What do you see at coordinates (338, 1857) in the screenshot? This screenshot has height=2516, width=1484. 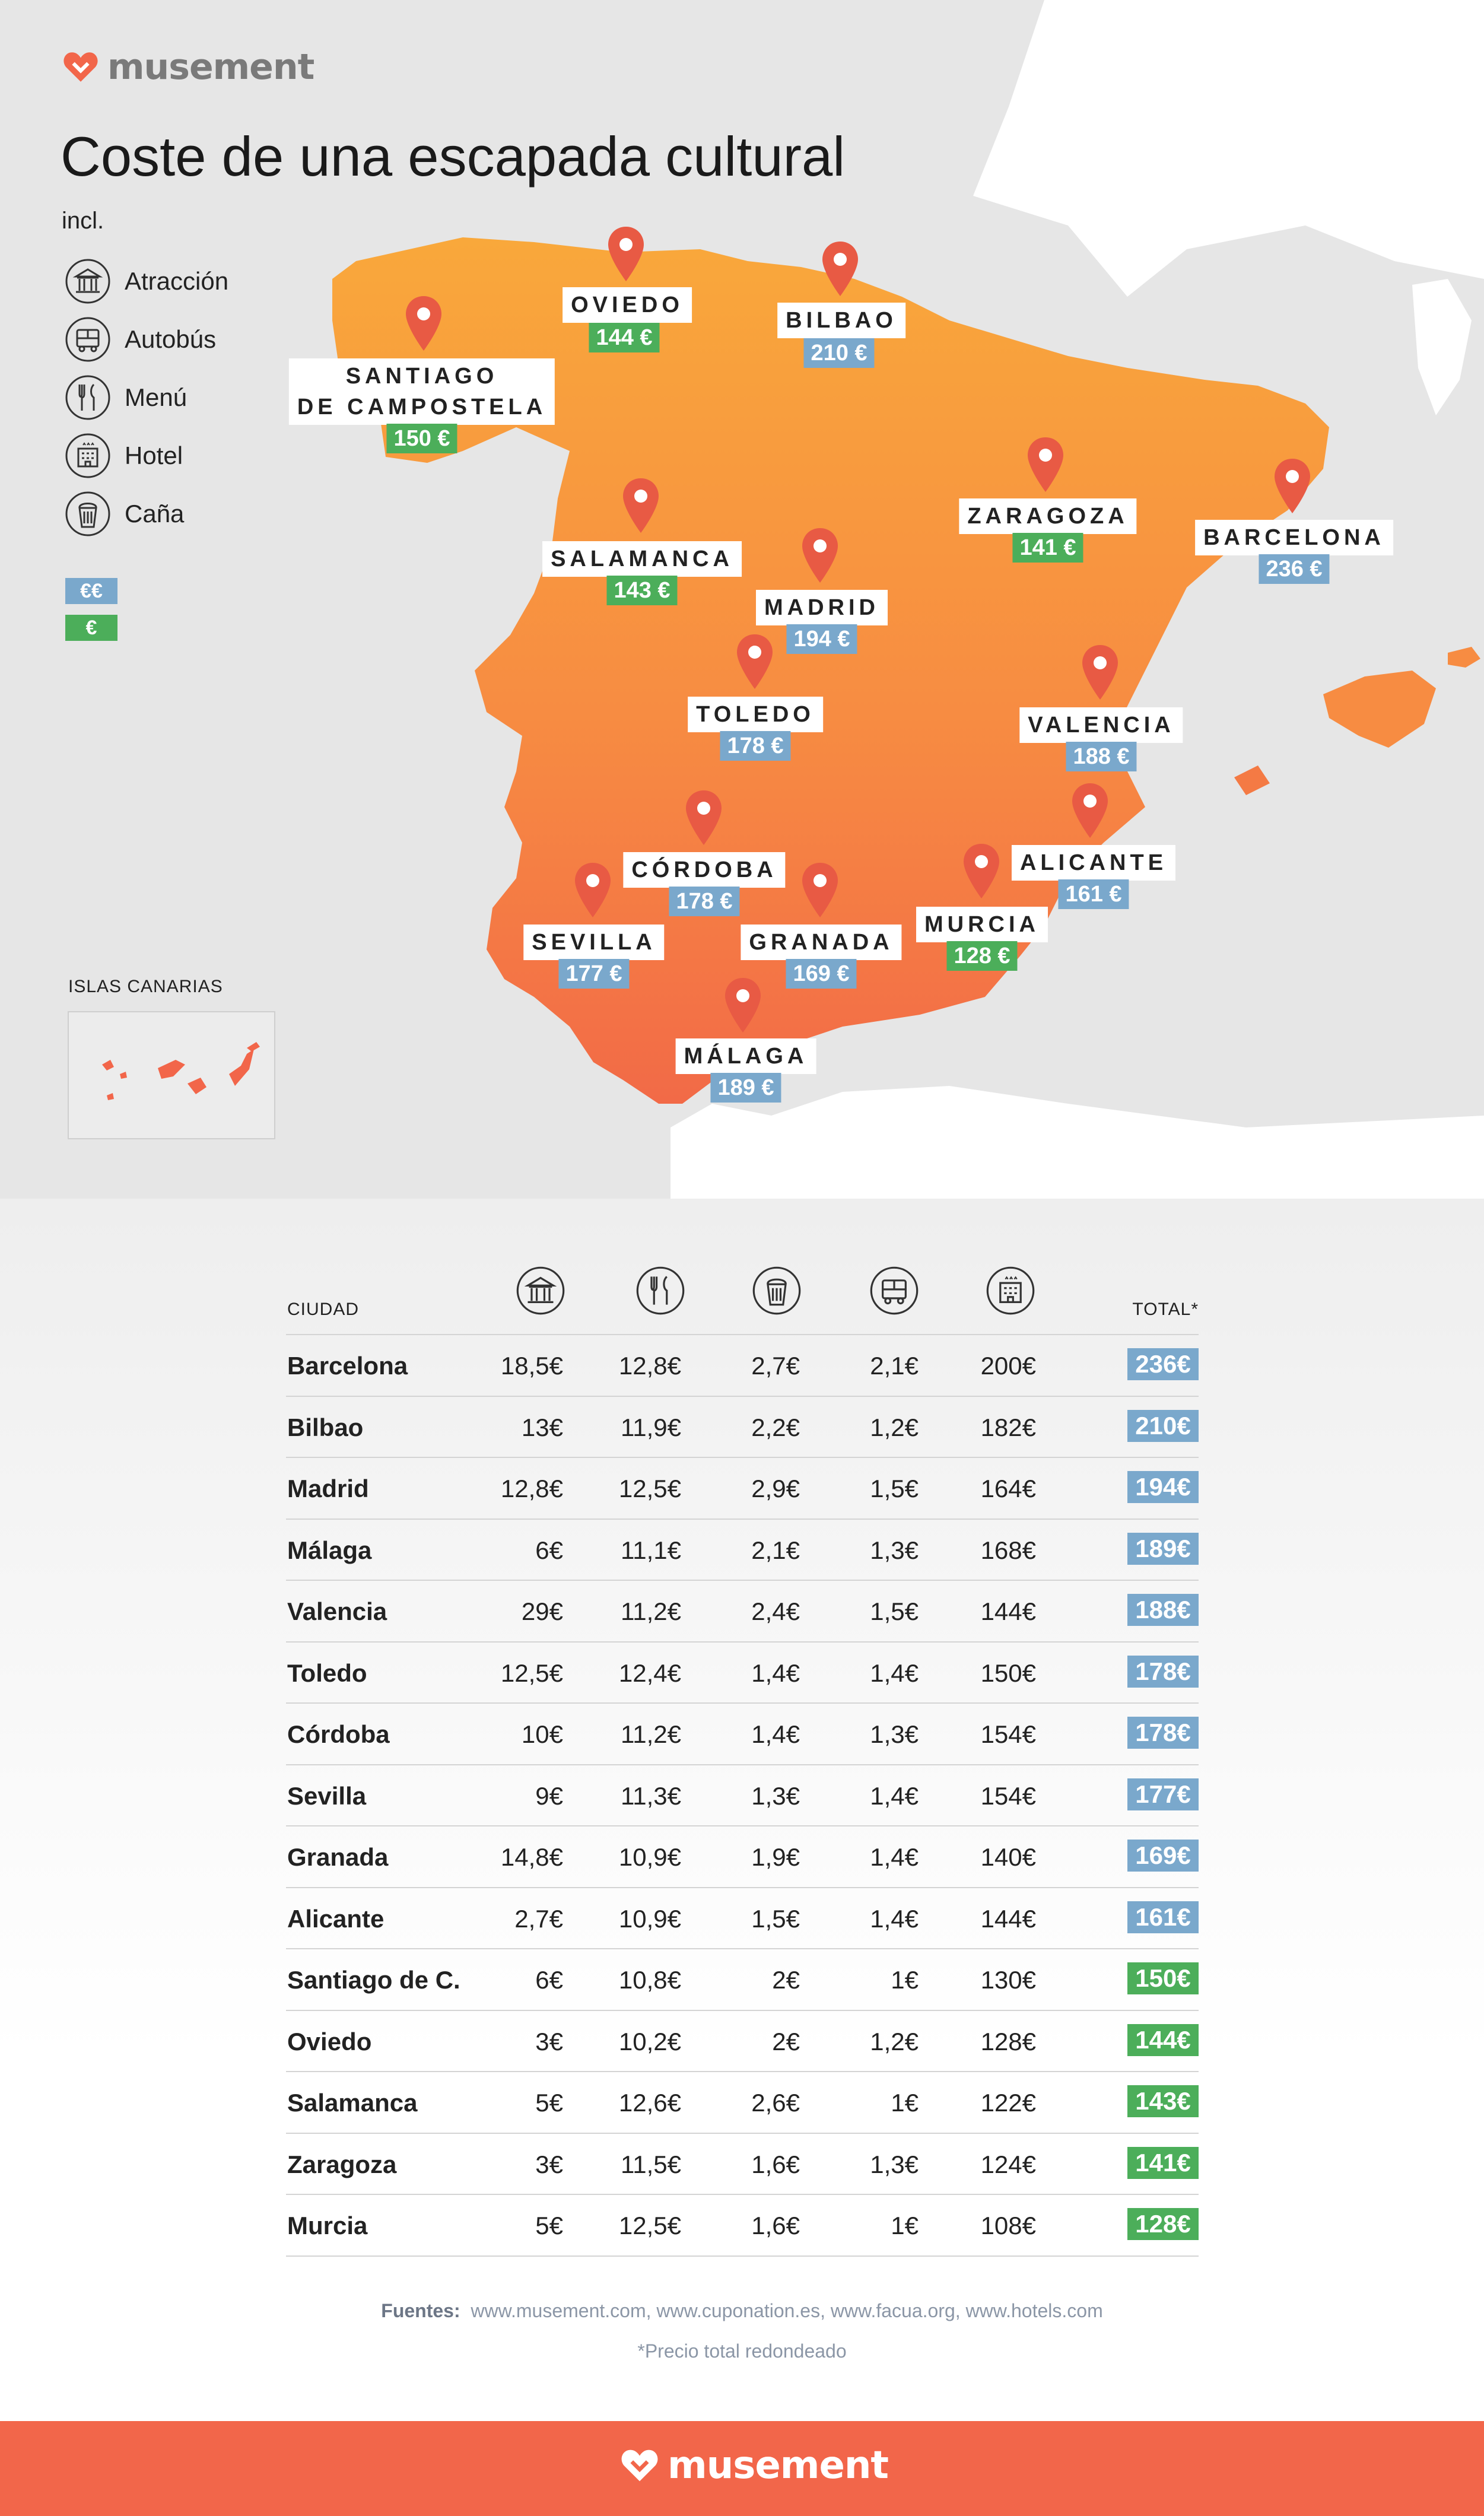 I see `cell-city: Granada` at bounding box center [338, 1857].